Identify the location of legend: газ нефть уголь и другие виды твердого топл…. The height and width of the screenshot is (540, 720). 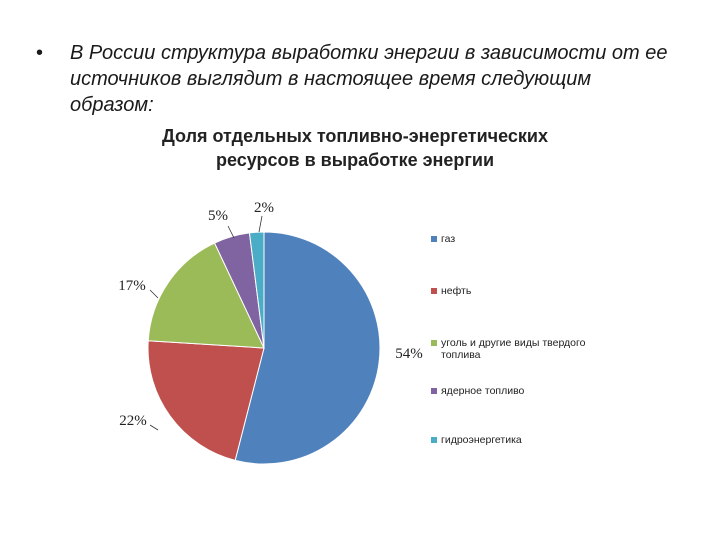
(508, 339).